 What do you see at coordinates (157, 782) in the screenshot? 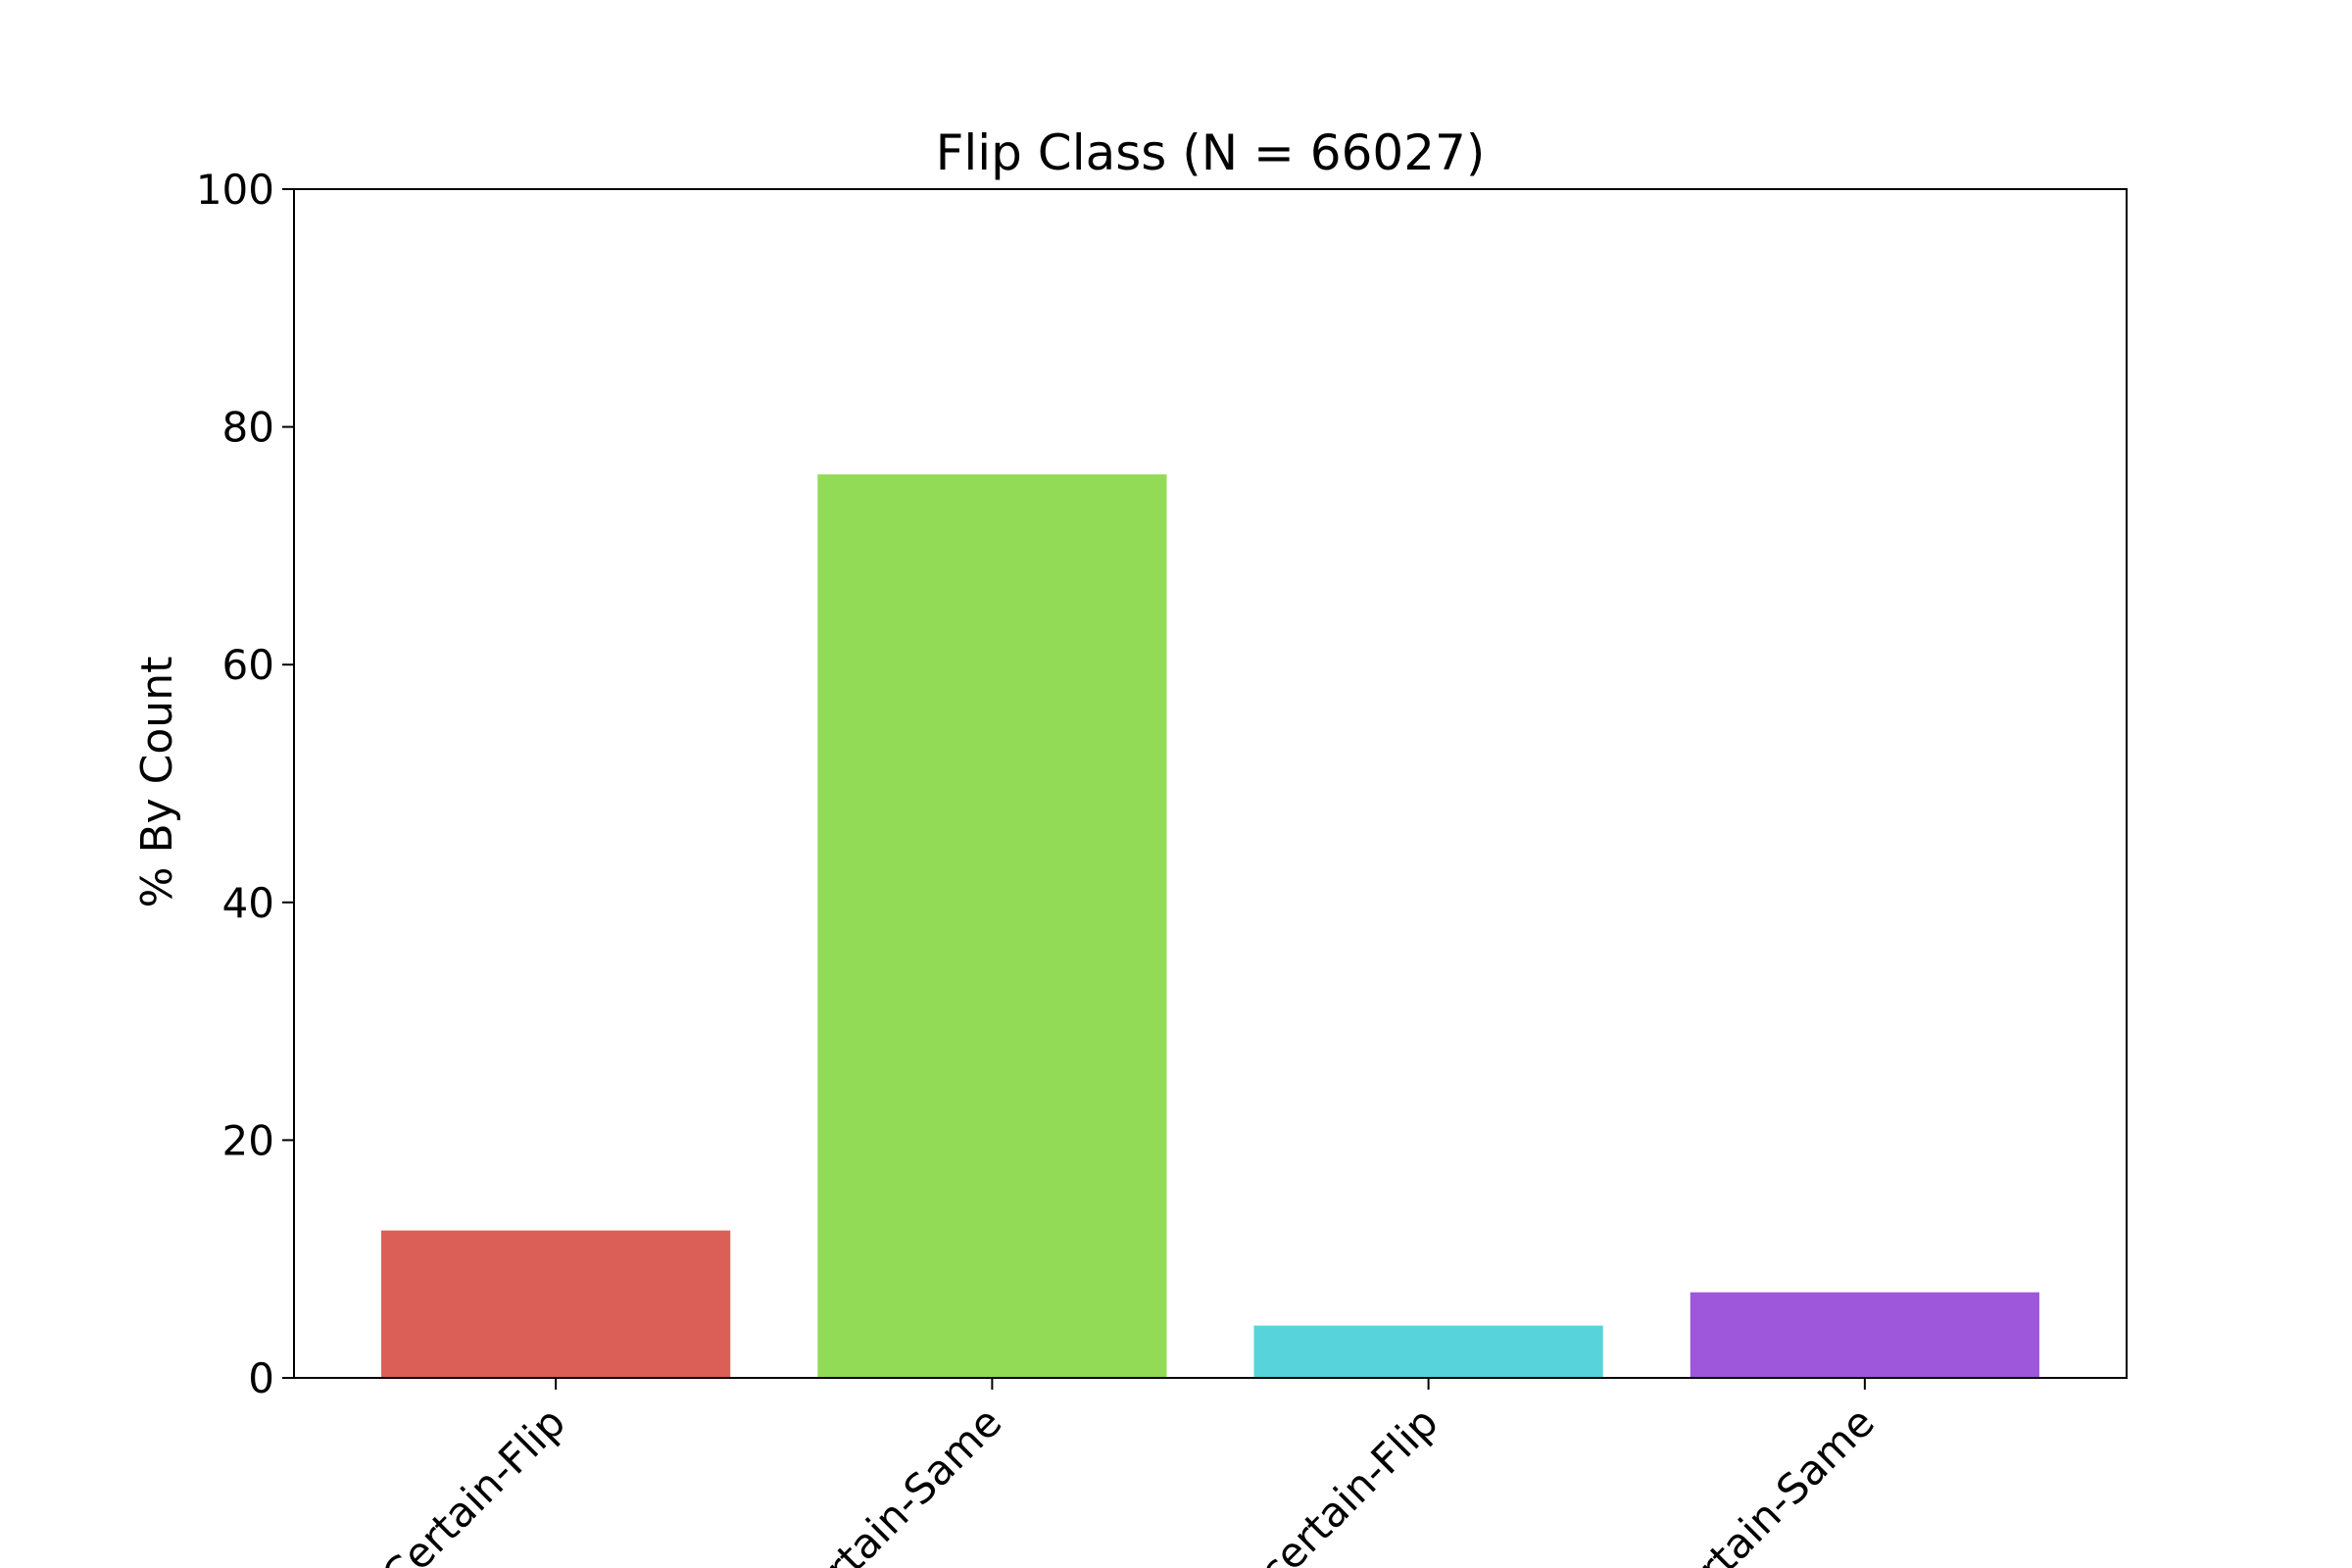
I see `y-axis-label: % By Count` at bounding box center [157, 782].